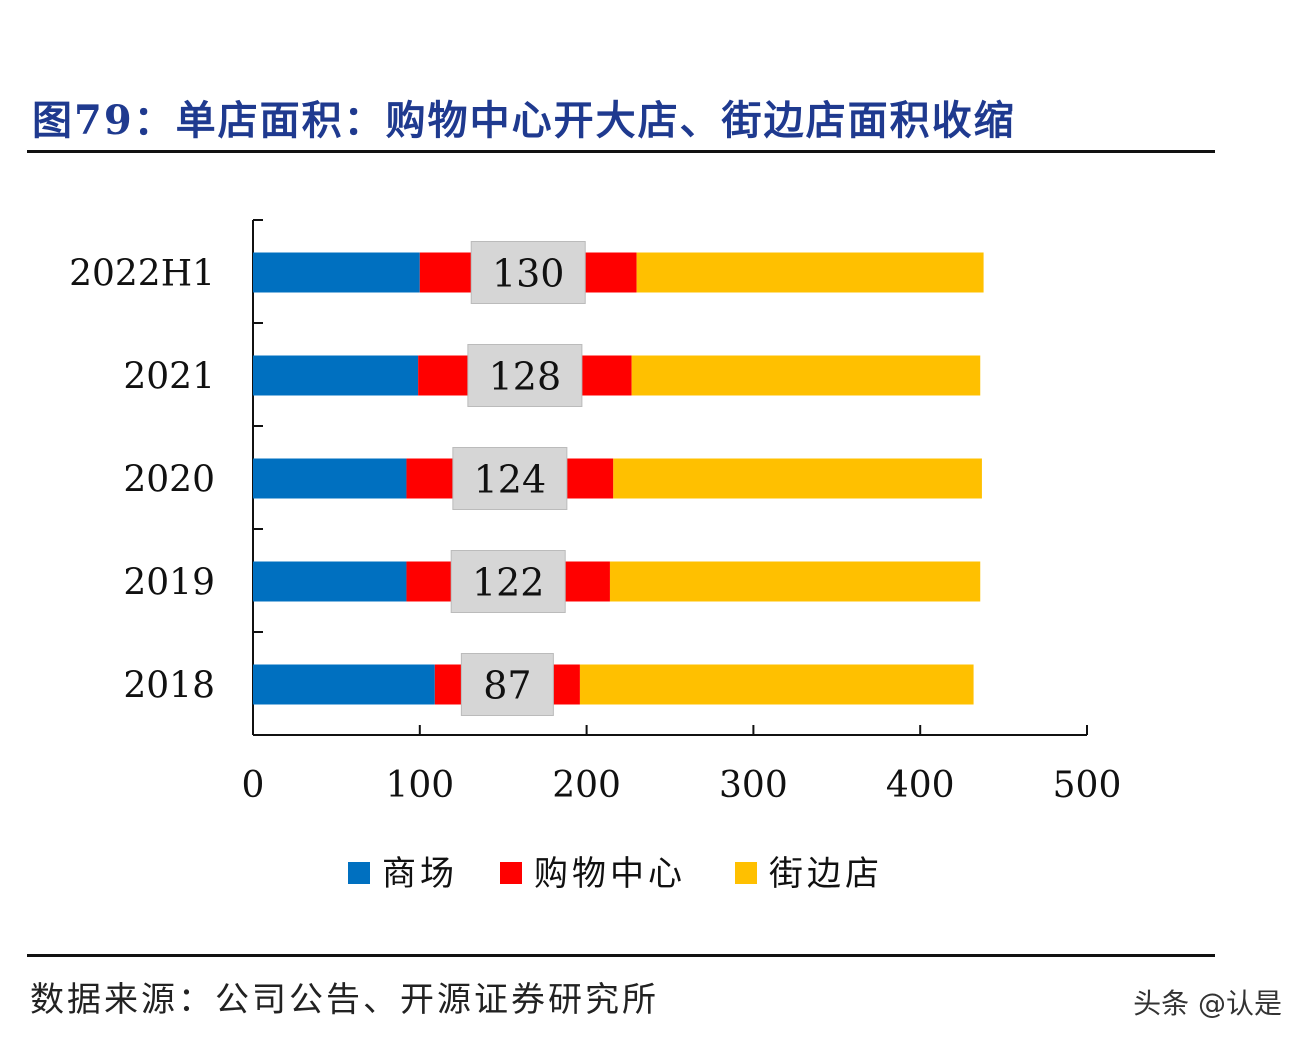 This screenshot has height=1048, width=1312. Describe the element at coordinates (621, 151) in the screenshot. I see `title-rule` at that location.